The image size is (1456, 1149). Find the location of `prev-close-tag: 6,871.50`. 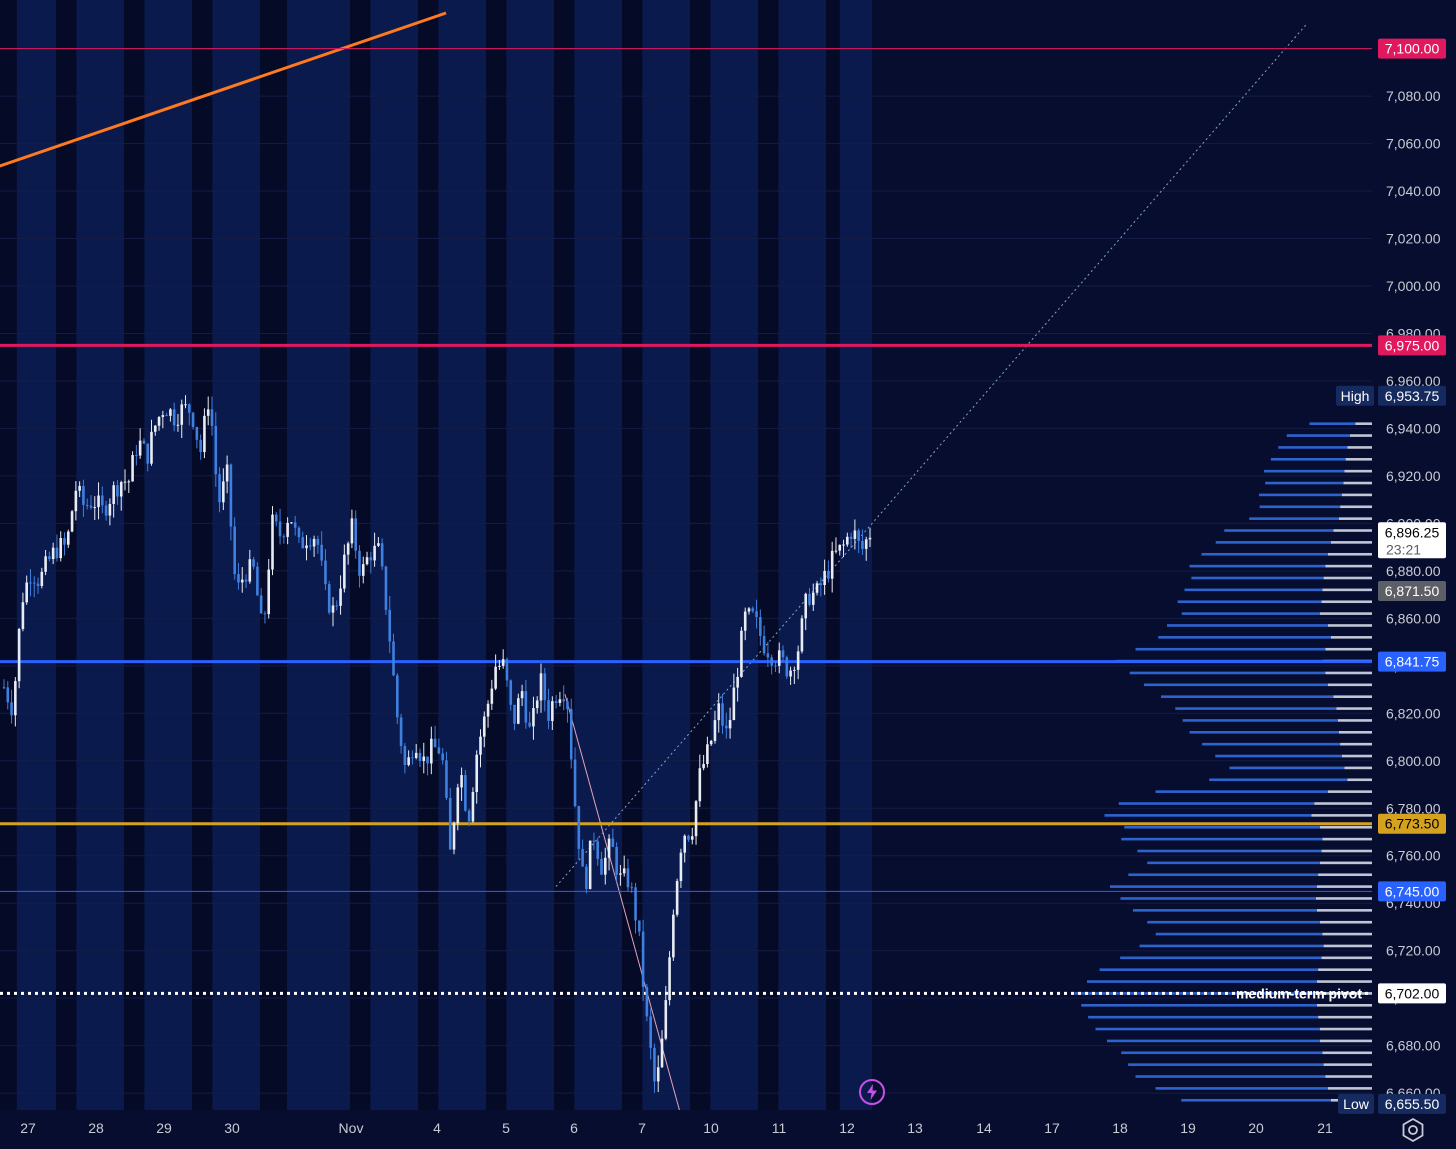

prev-close-tag: 6,871.50 is located at coordinates (1412, 591).